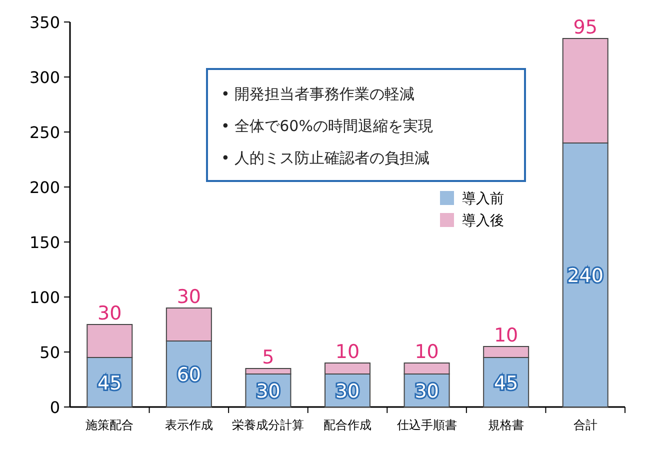 The height and width of the screenshot is (450, 645). Describe the element at coordinates (348, 425) in the screenshot. I see `x-tick-label: 配合作成` at that location.